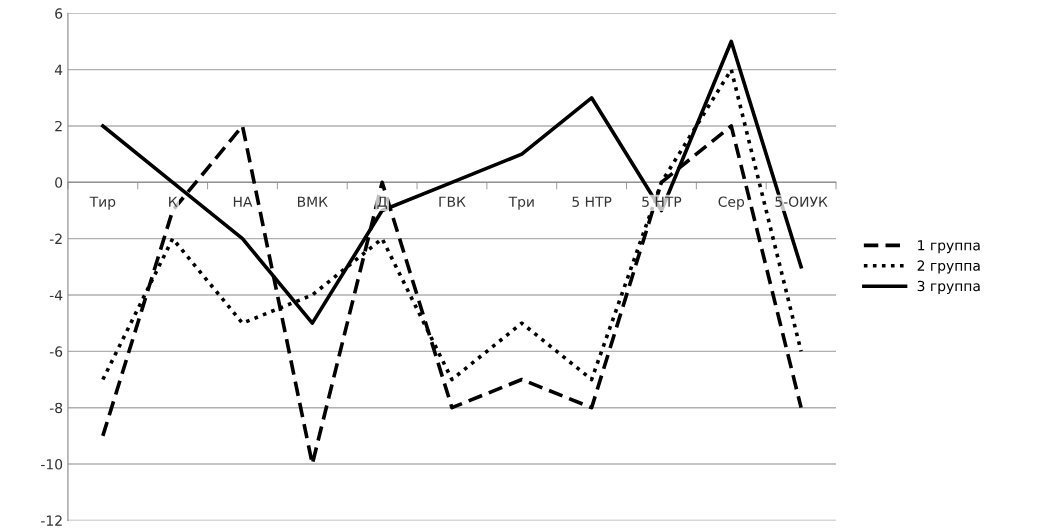  Describe the element at coordinates (59, 182) in the screenshot. I see `y-tick-label: 0` at that location.